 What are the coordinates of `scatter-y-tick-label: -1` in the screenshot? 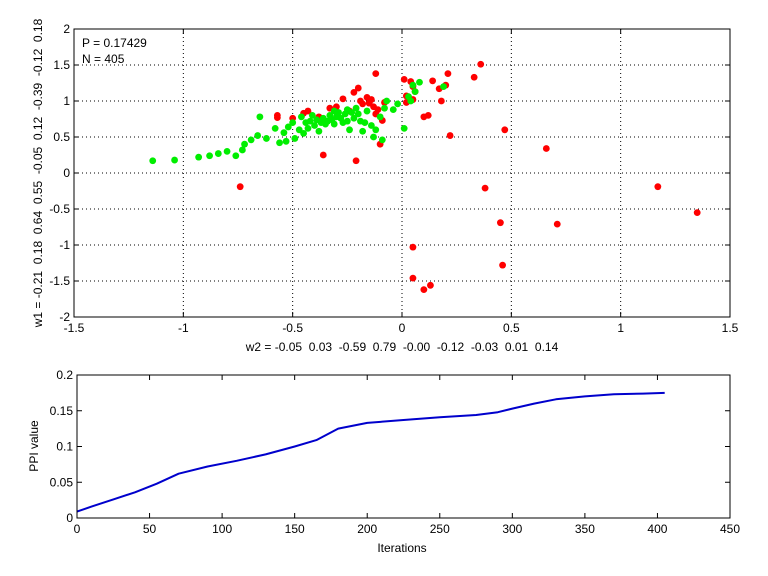 It's located at (64, 245).